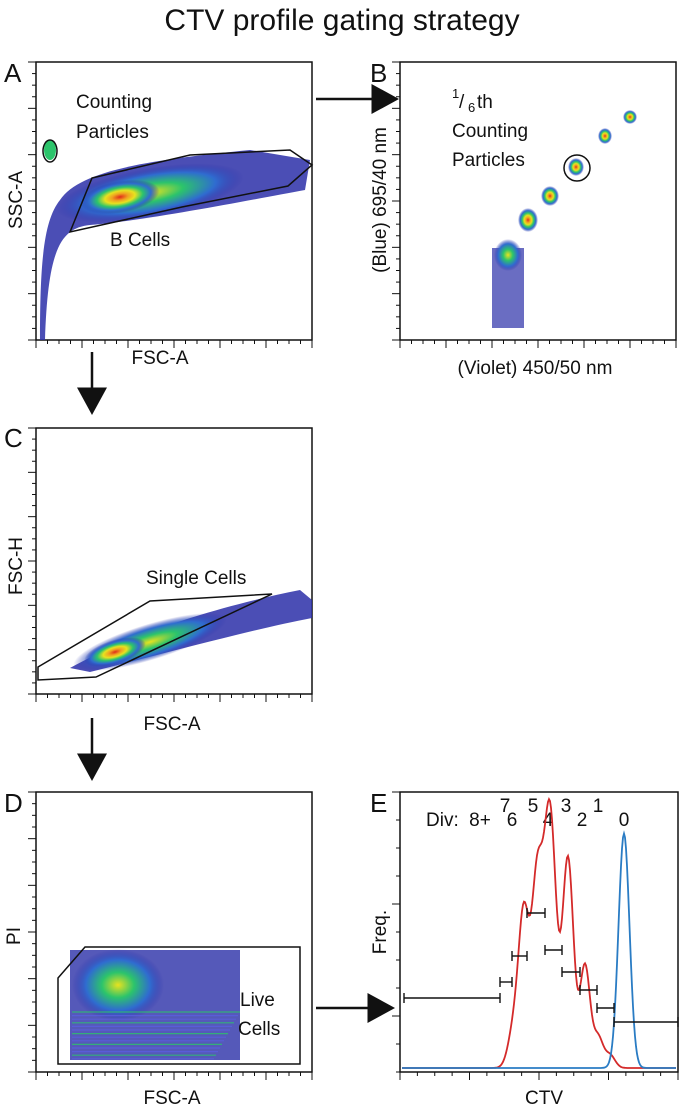 The image size is (685, 1113). What do you see at coordinates (488, 160) in the screenshot?
I see `panel-b-label3: Particles` at bounding box center [488, 160].